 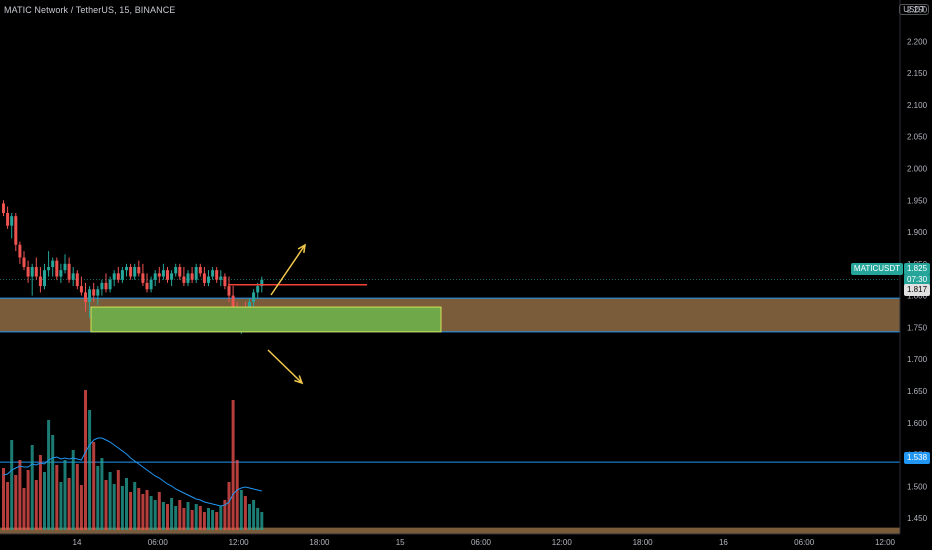 I want to click on price-tick-label: 1.500, so click(x=917, y=486).